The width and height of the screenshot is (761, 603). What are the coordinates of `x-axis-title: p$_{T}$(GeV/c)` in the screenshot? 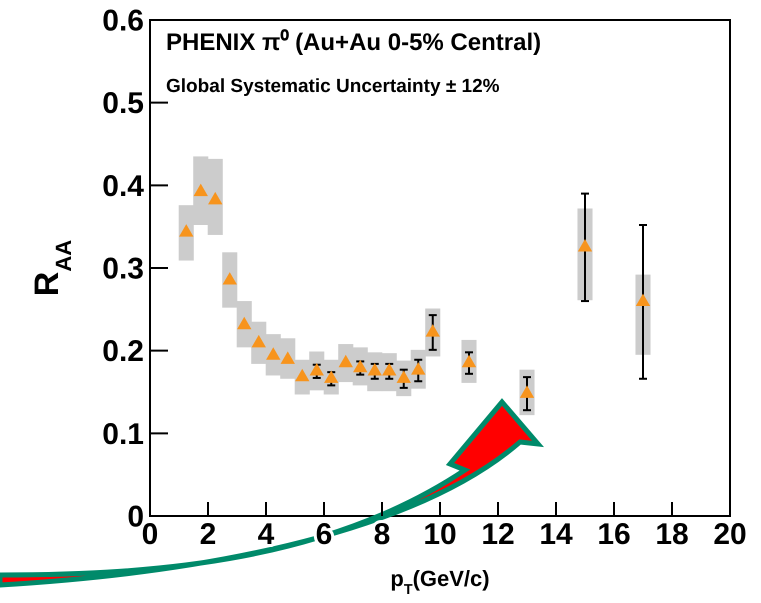 It's located at (440, 582).